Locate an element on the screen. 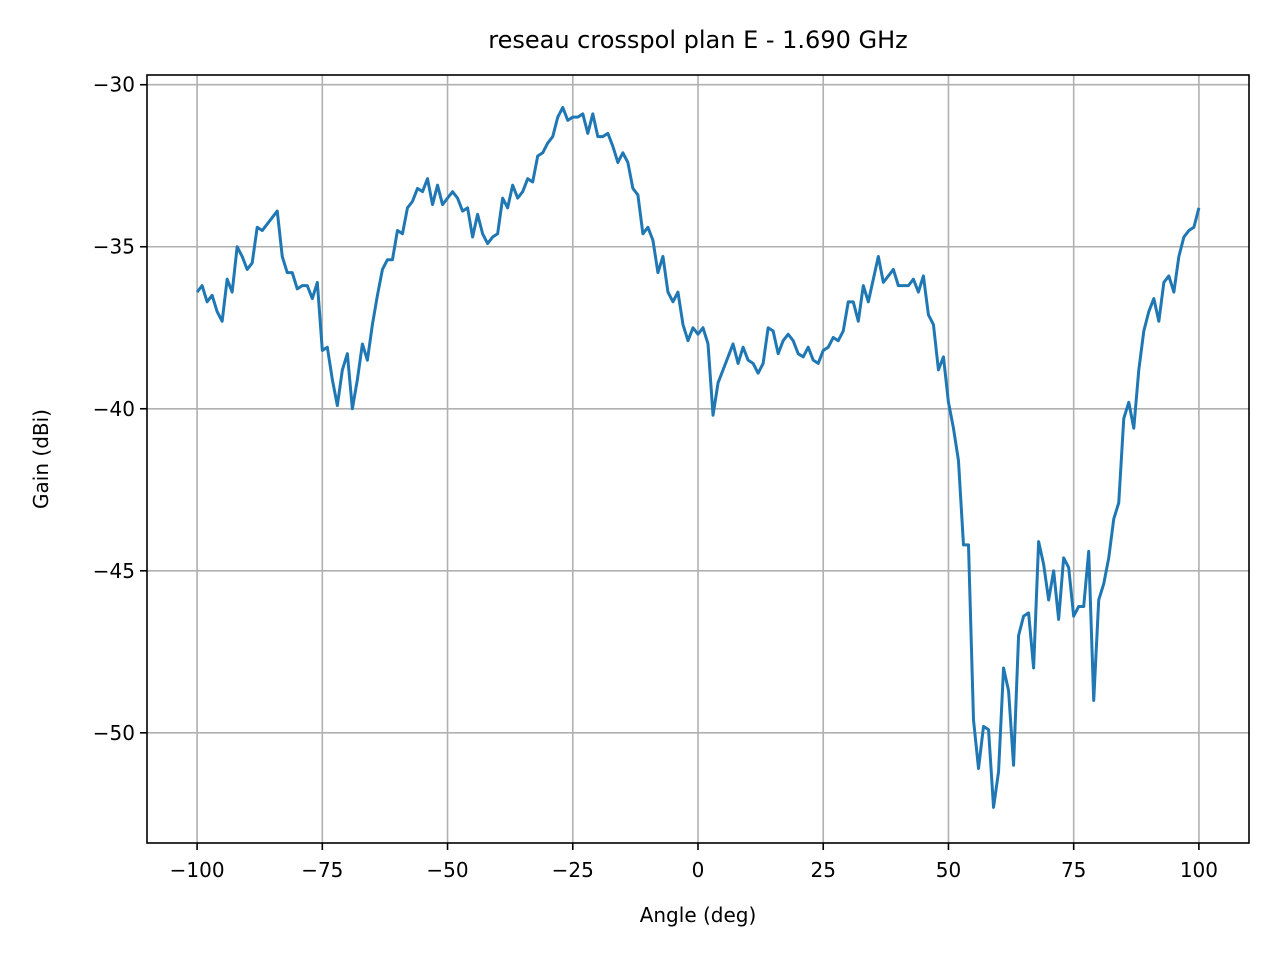  x-tick-label: 0 is located at coordinates (698, 870).